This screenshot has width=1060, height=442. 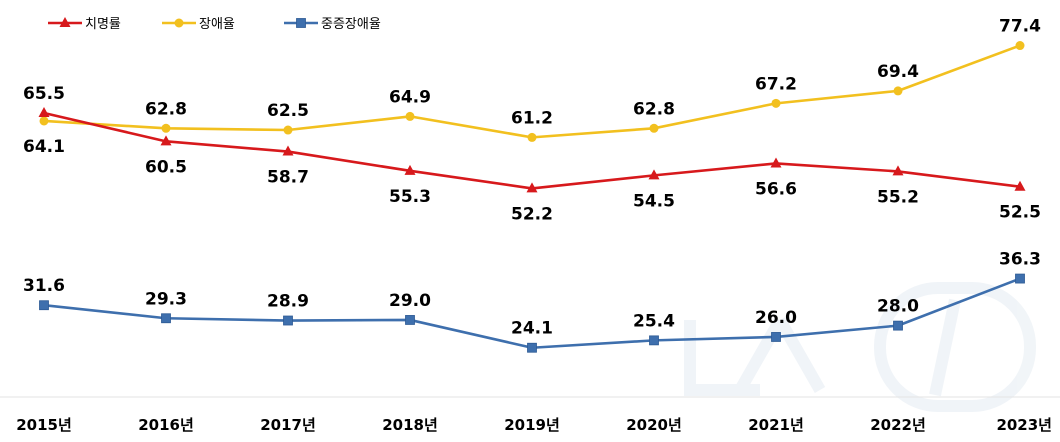 I want to click on data-label-s1-4: 61.2, so click(x=532, y=118).